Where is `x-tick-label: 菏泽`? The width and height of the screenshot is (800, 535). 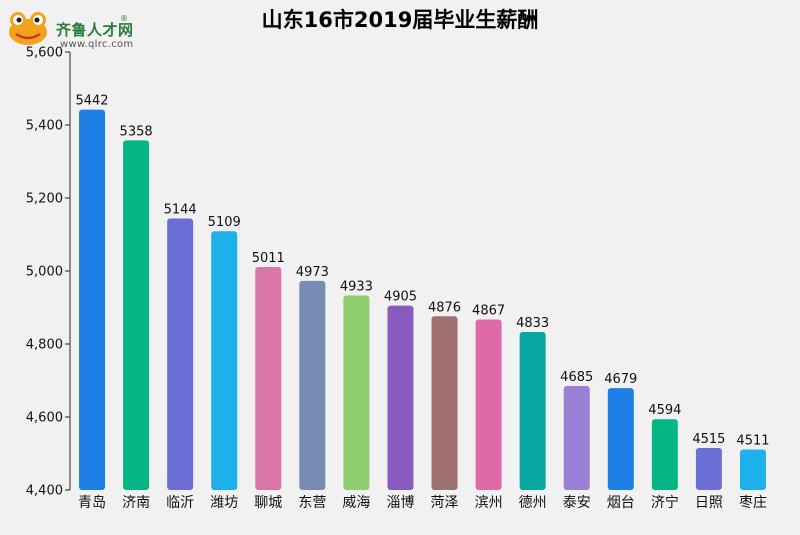
x-tick-label: 菏泽 is located at coordinates (445, 503).